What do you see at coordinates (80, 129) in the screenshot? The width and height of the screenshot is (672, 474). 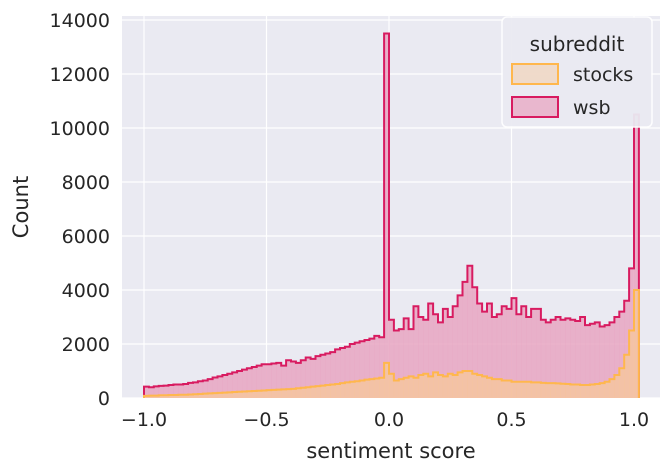 I see `y-tick-label: 10000` at bounding box center [80, 129].